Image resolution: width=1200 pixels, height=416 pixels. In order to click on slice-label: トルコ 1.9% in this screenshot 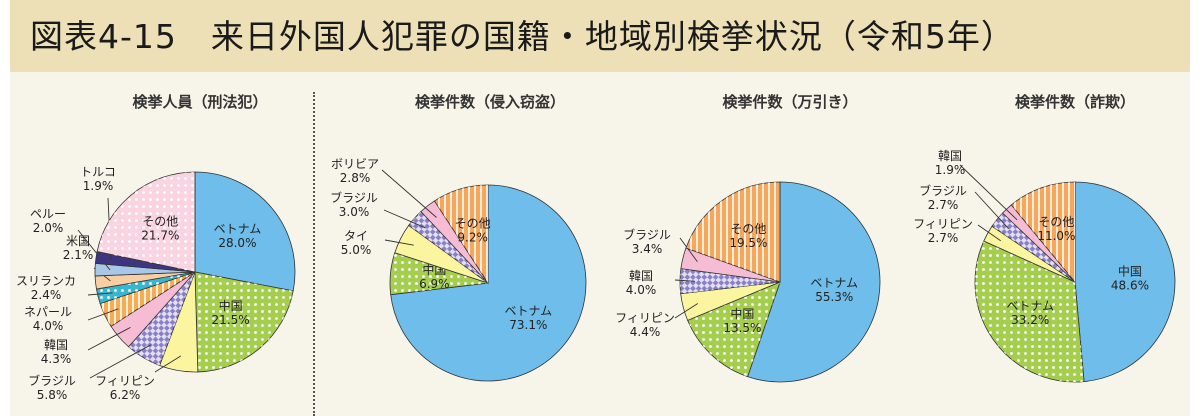, I will do `click(98, 179)`.